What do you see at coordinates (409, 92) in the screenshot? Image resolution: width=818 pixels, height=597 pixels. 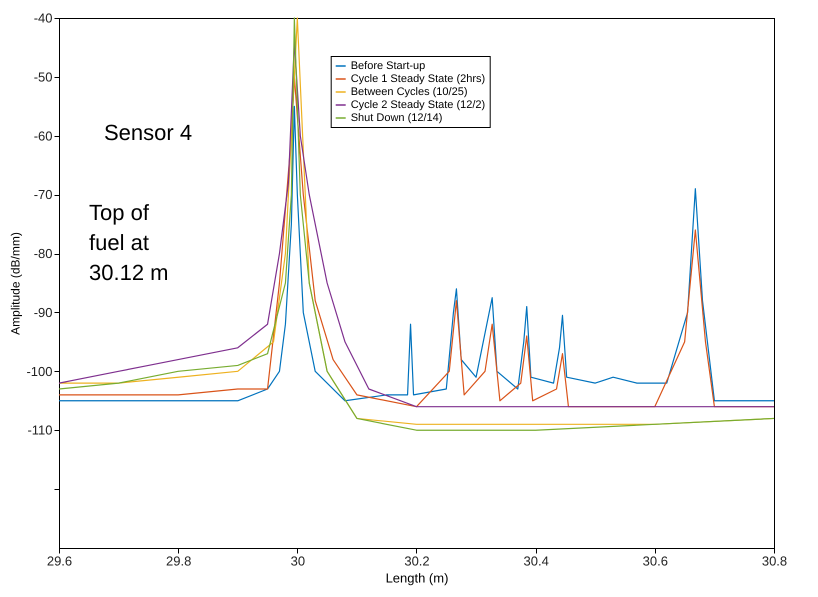 I see `legend-label: Between Cycles (10/25)` at bounding box center [409, 92].